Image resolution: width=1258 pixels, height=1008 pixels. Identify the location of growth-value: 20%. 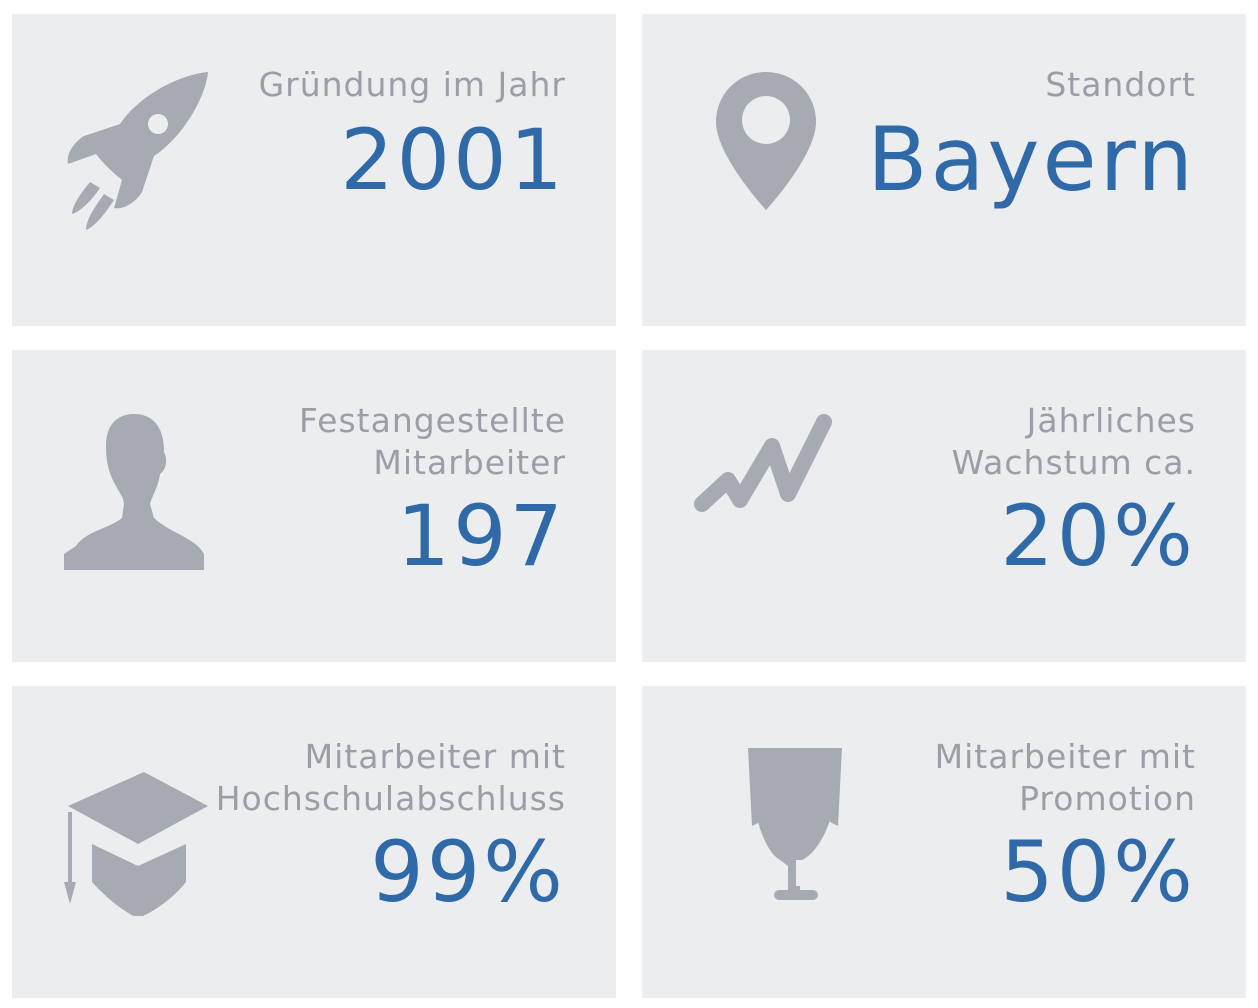
(1098, 536).